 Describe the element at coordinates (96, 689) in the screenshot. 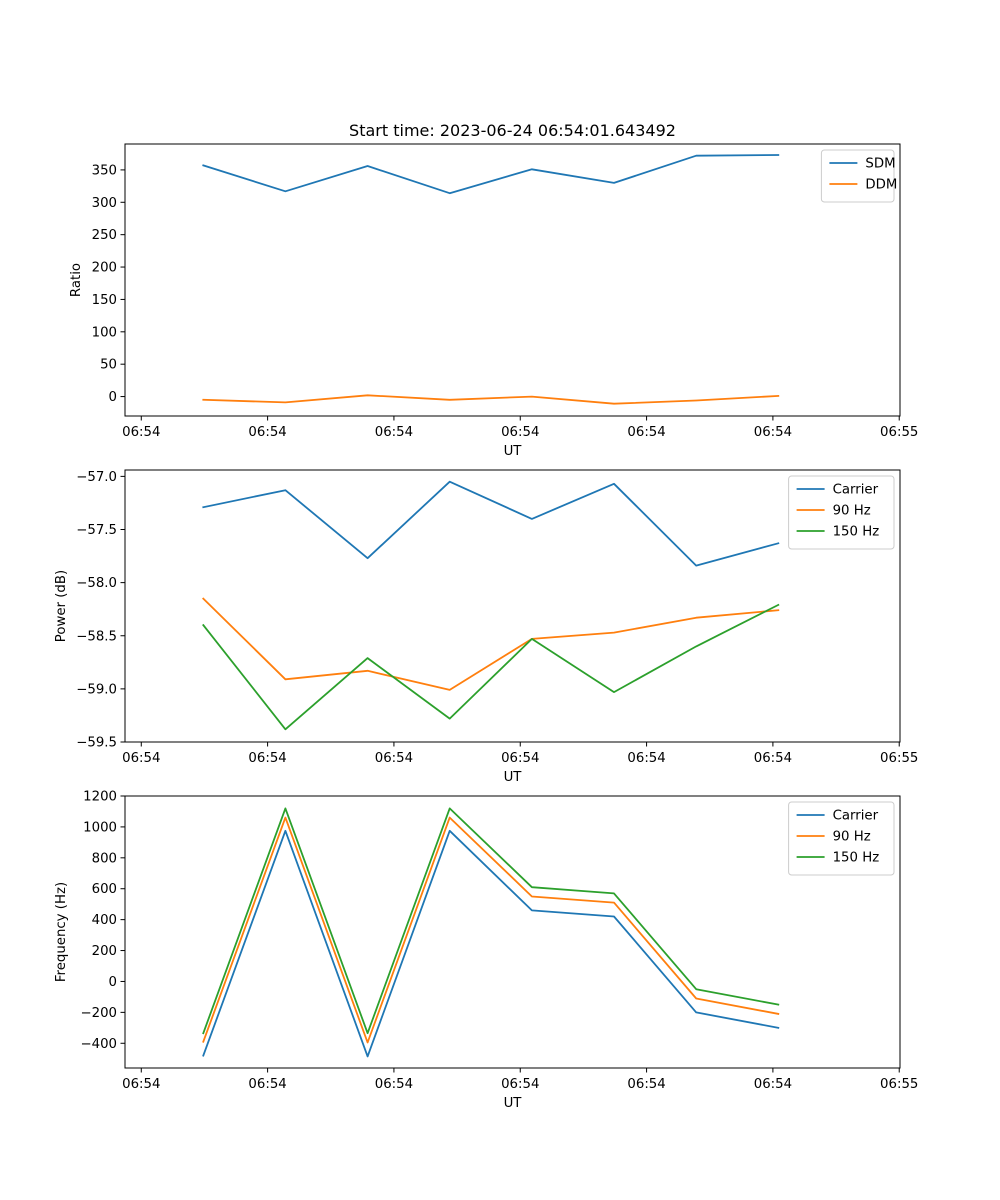

I see `y-tick-label: −59.0` at that location.